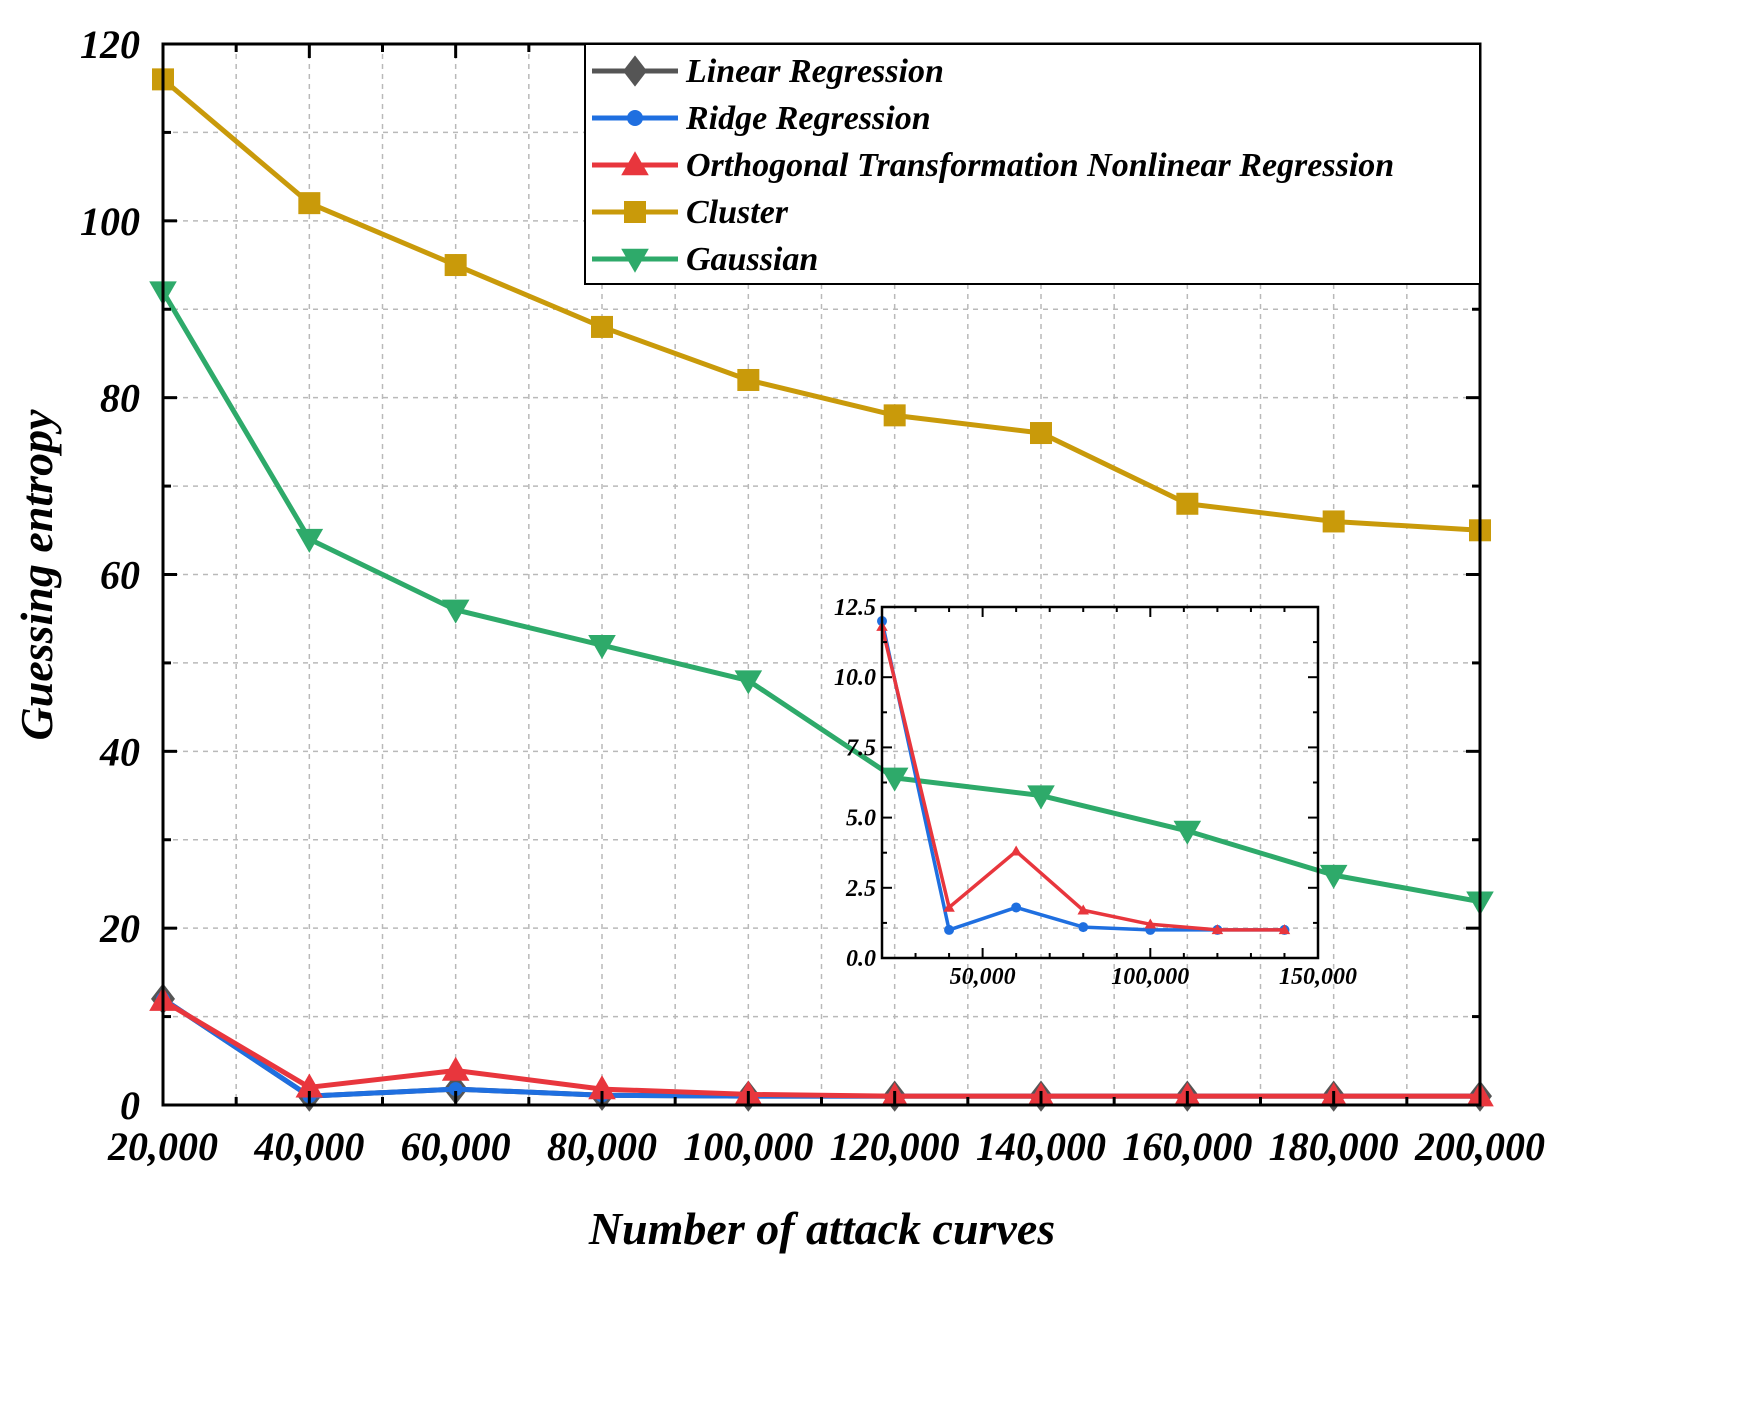  Describe the element at coordinates (1479, 1146) in the screenshot. I see `x-tick-label: 200,000` at that location.